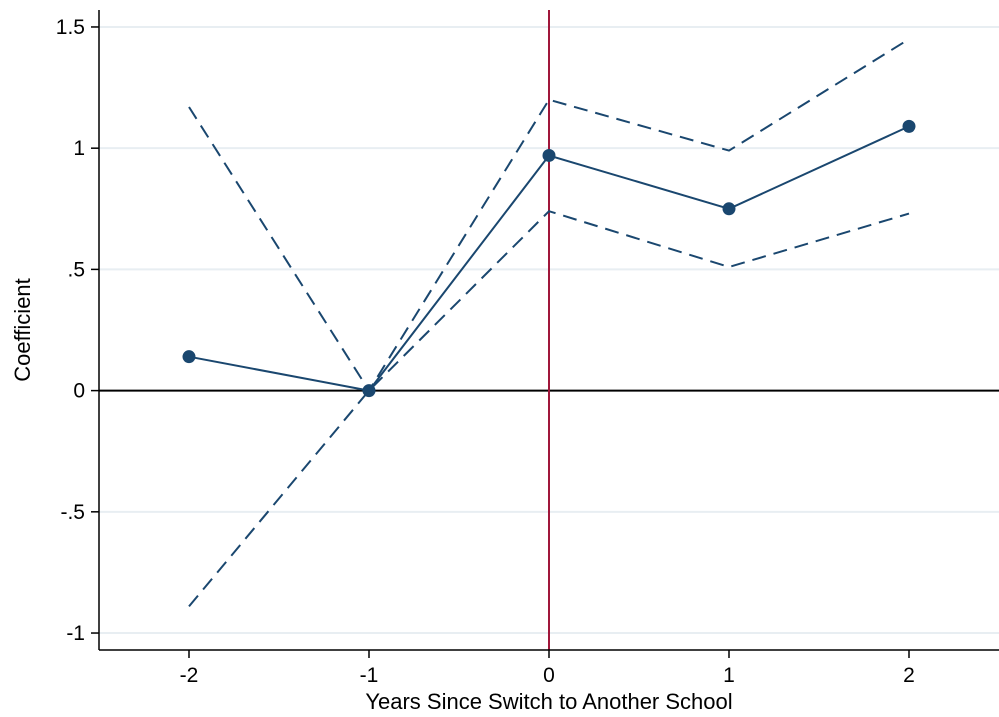  I want to click on x-tick-label: 0, so click(549, 675).